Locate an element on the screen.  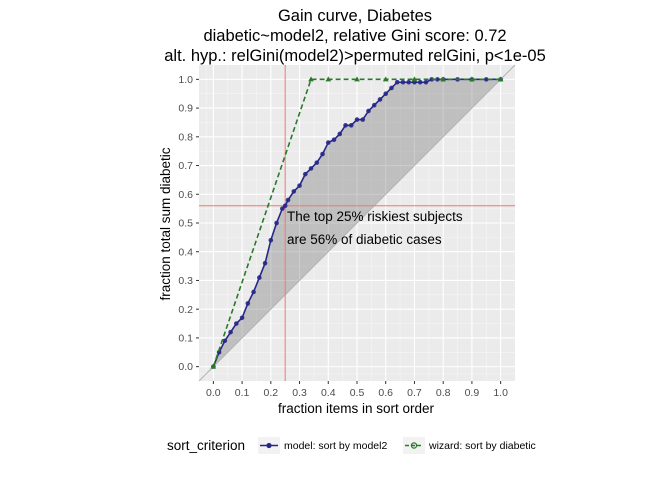
chart-title-line-1: Gain curve, Diabetes is located at coordinates (355, 16).